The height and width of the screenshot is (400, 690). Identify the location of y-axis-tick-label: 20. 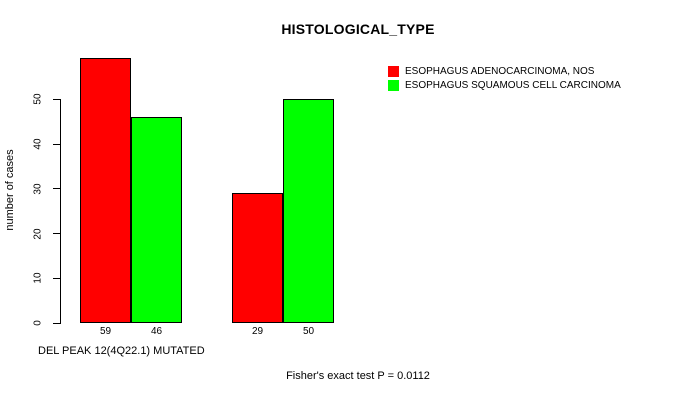
(38, 234).